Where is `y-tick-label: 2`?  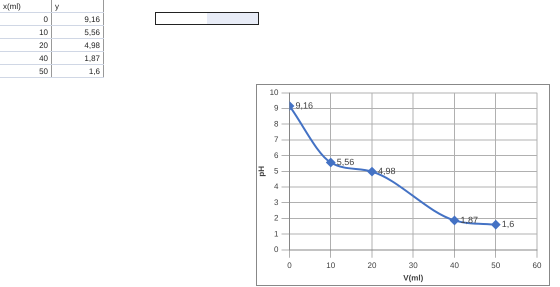 y-tick-label: 2 is located at coordinates (277, 218).